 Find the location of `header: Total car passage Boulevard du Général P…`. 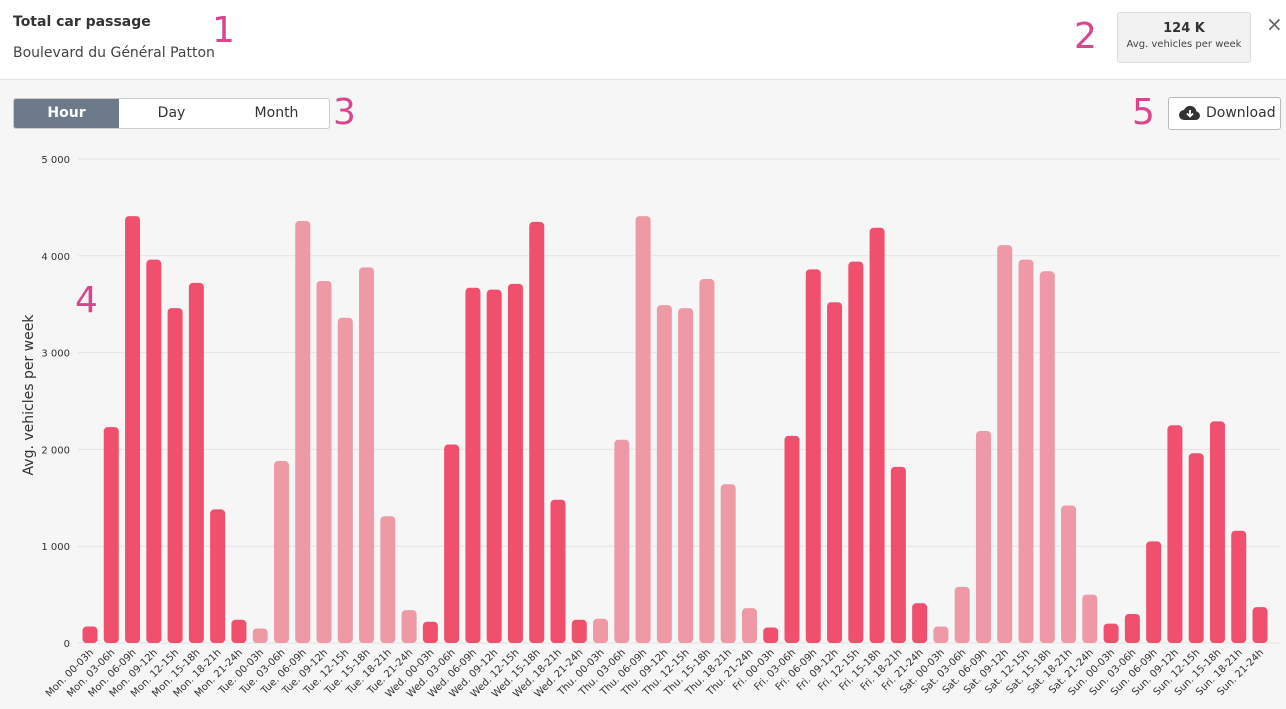

header: Total car passage Boulevard du Général P… is located at coordinates (643, 40).